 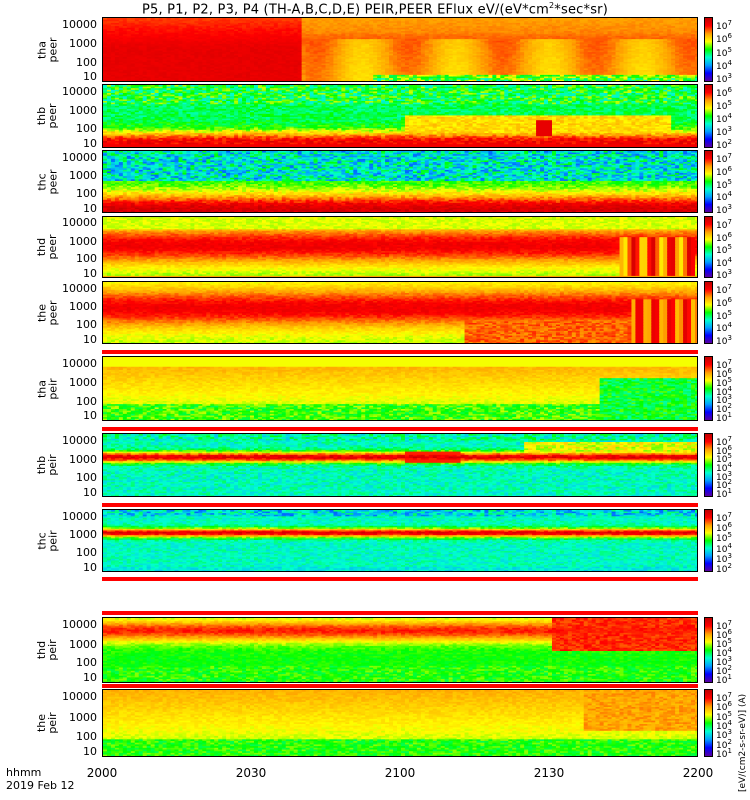 What do you see at coordinates (400, 50) in the screenshot?
I see `spectrogram-image` at bounding box center [400, 50].